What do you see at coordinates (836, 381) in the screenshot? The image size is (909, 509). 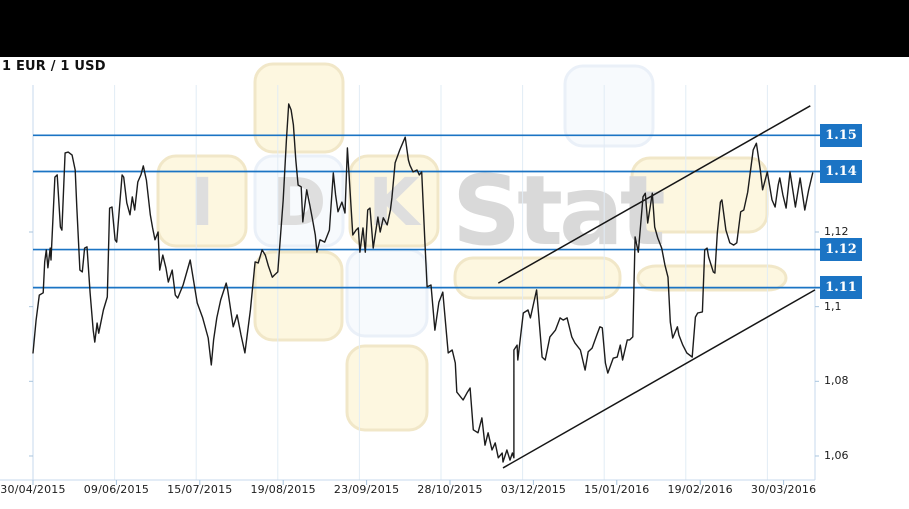 I see `y-axis-tick-label: 1,08` at bounding box center [836, 381].